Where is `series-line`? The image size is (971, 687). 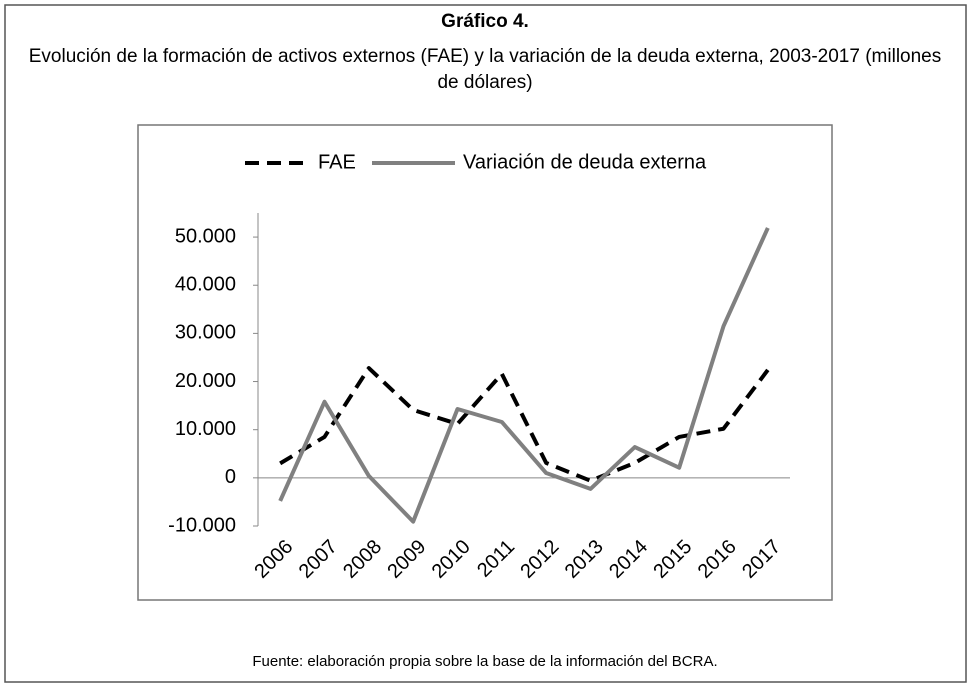 series-line is located at coordinates (524, 424).